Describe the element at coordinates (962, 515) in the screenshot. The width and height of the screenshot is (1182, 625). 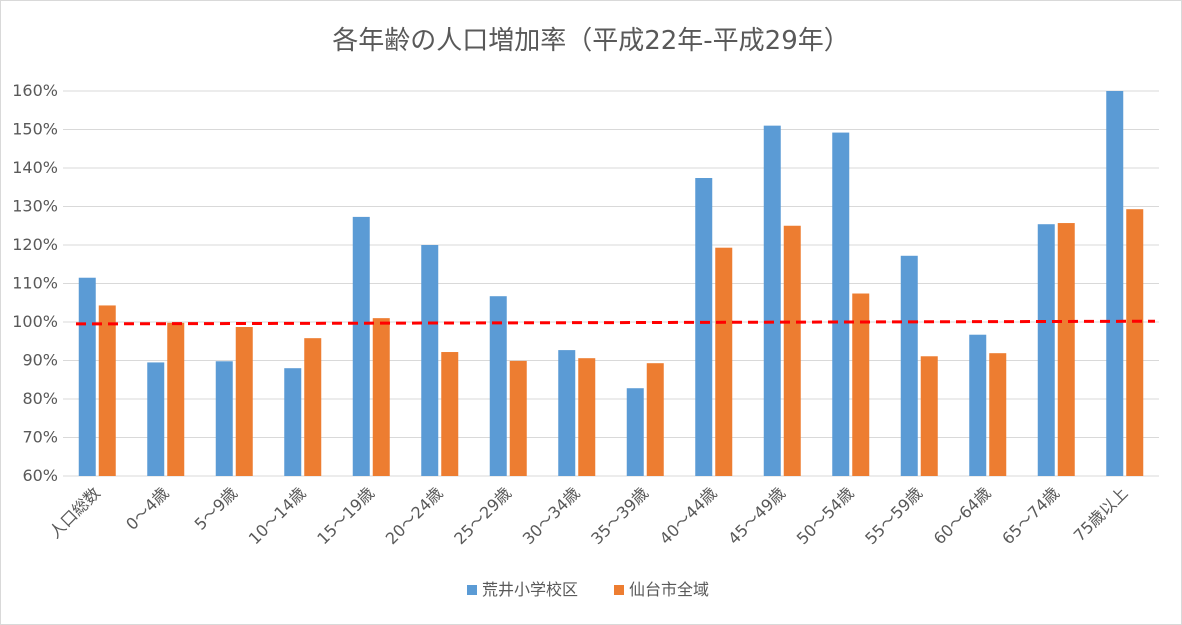
I see `x-tick-label: 60～64歳` at that location.